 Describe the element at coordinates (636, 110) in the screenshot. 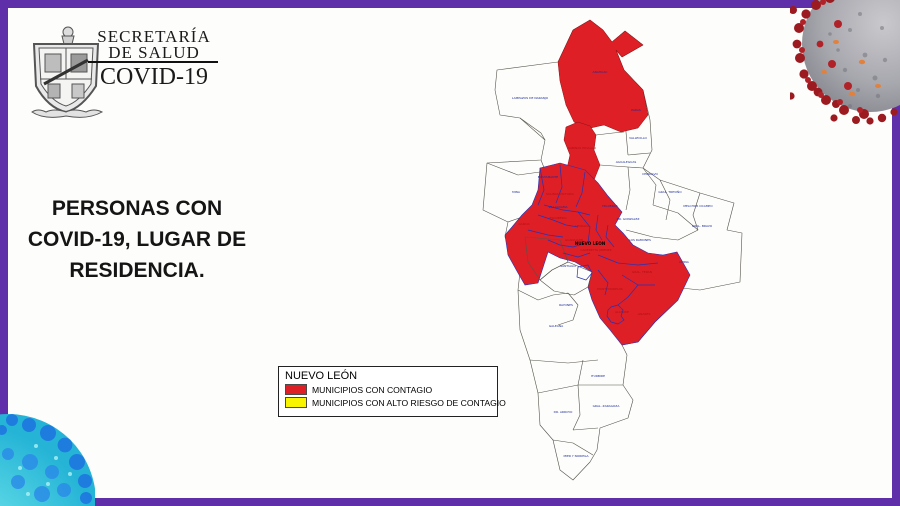

I see `svg-text: PARAS` at that location.